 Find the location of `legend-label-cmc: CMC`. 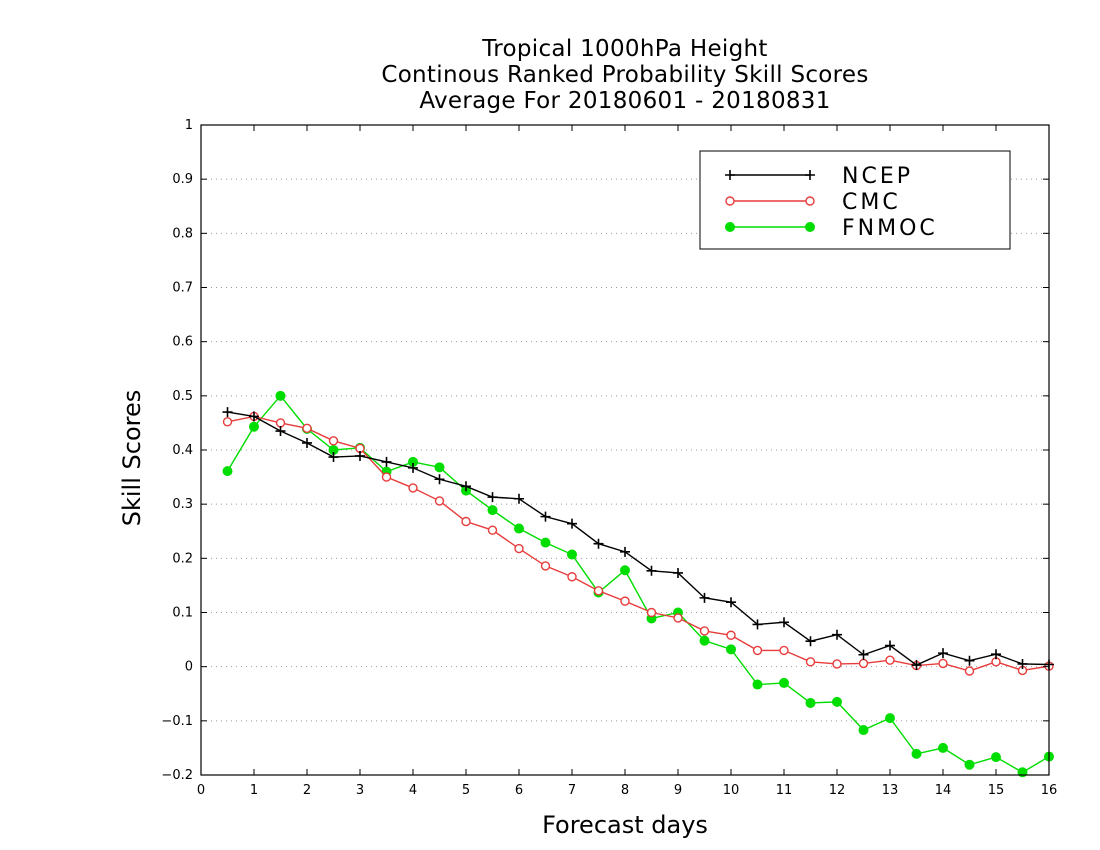

legend-label-cmc: CMC is located at coordinates (871, 202).